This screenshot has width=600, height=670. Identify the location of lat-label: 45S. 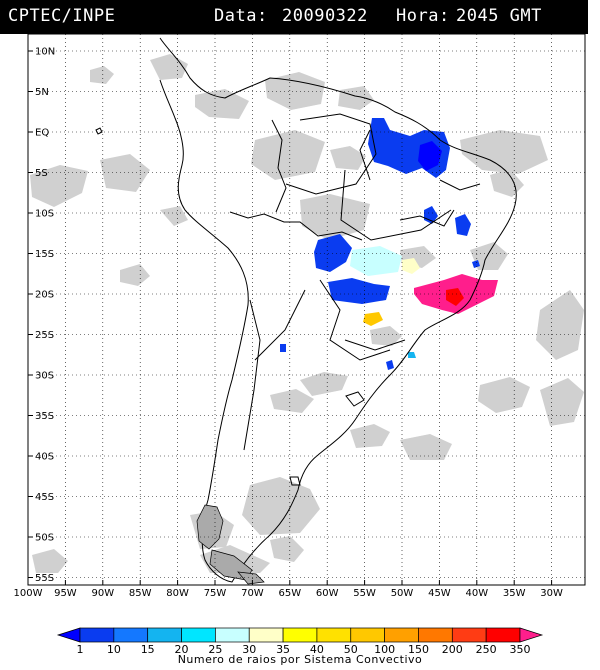
(44, 497).